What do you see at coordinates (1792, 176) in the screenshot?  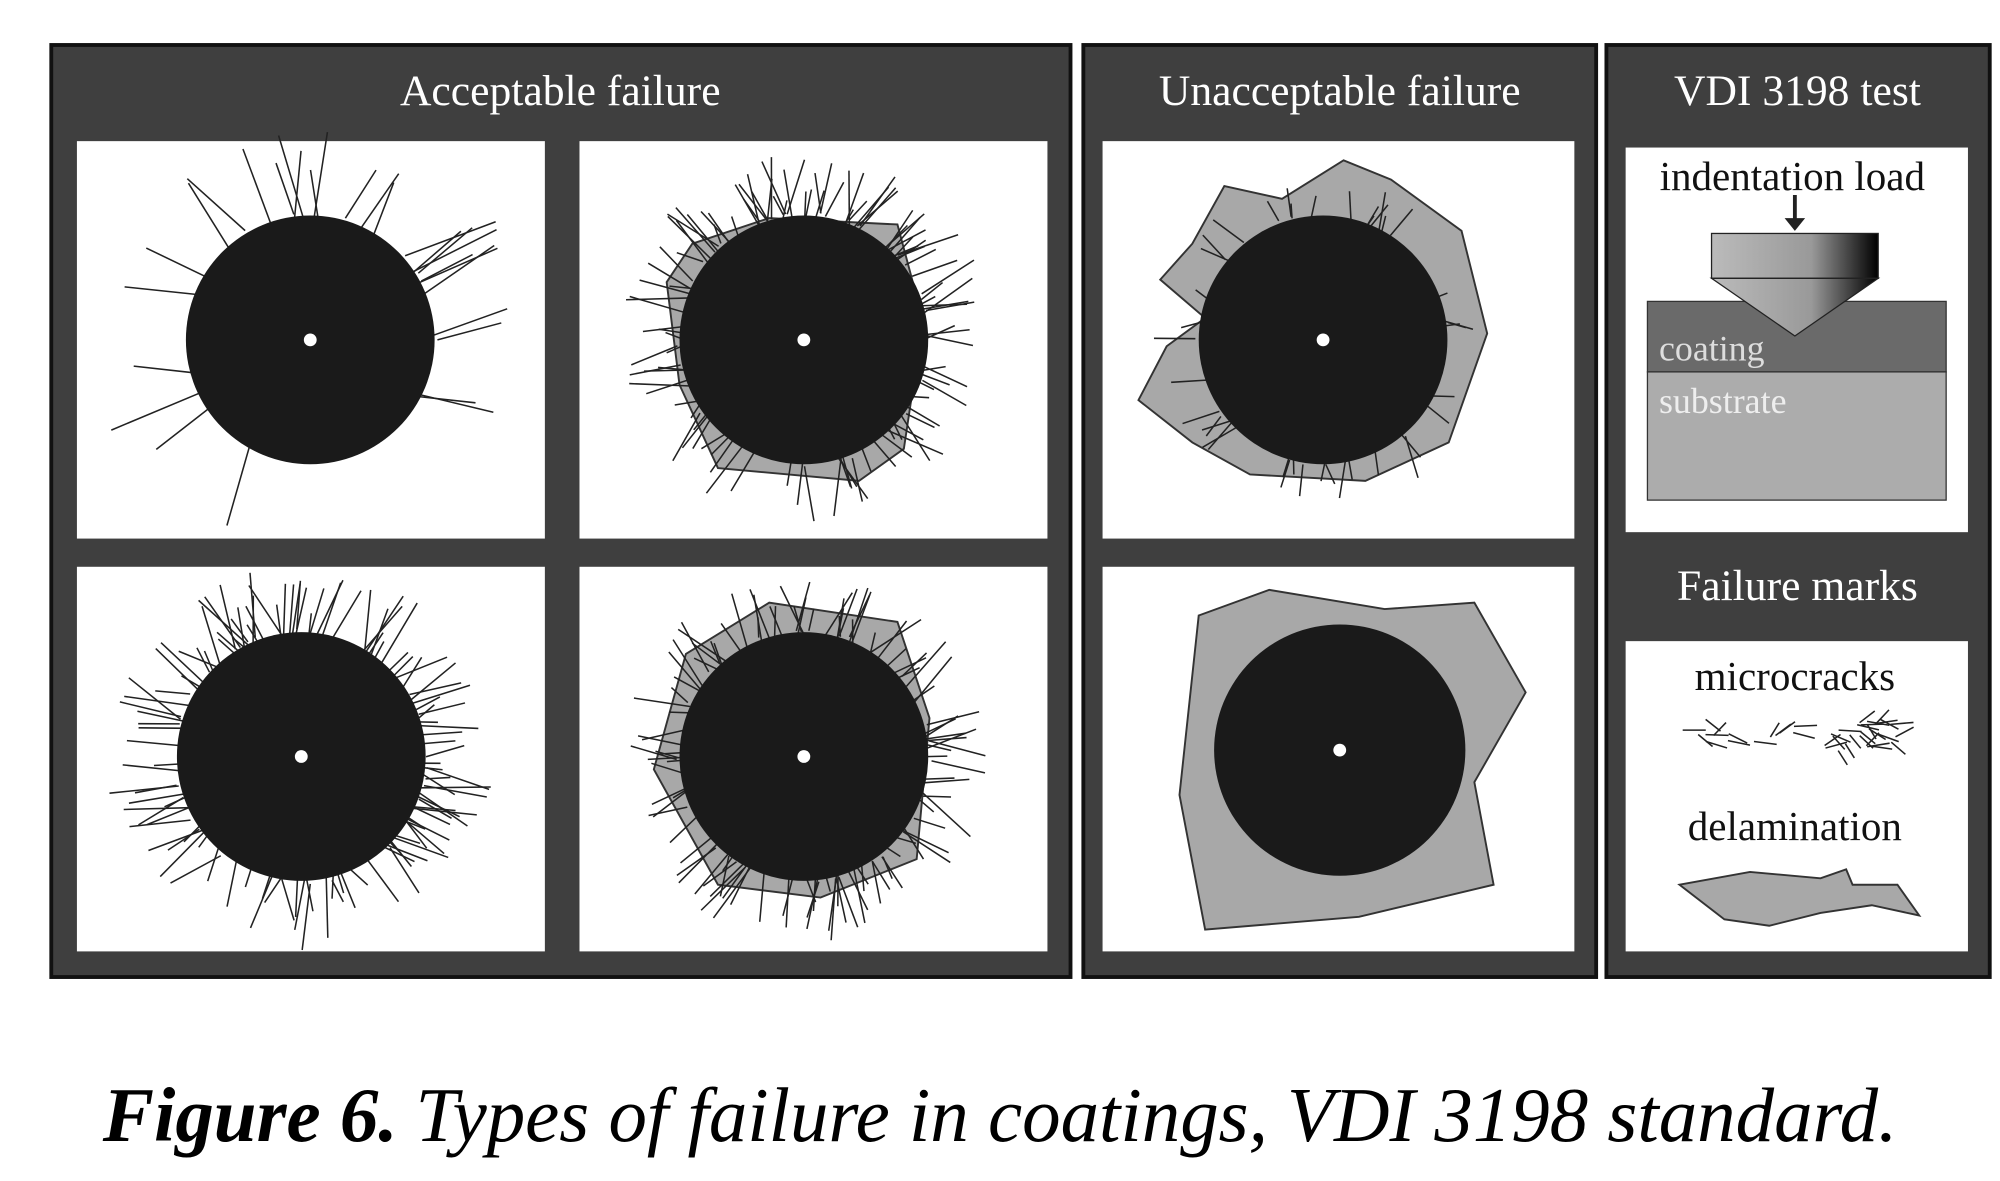 I see `label: indentation load` at bounding box center [1792, 176].